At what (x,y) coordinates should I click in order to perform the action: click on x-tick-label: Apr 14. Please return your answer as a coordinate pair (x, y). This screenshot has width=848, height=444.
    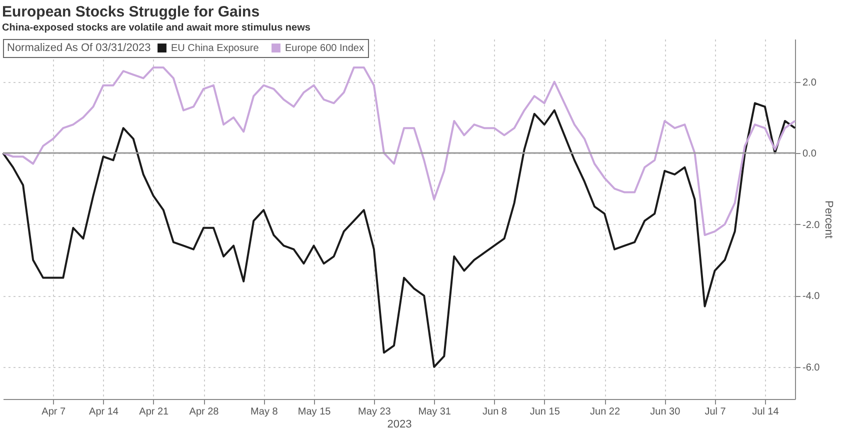
    Looking at the image, I should click on (104, 412).